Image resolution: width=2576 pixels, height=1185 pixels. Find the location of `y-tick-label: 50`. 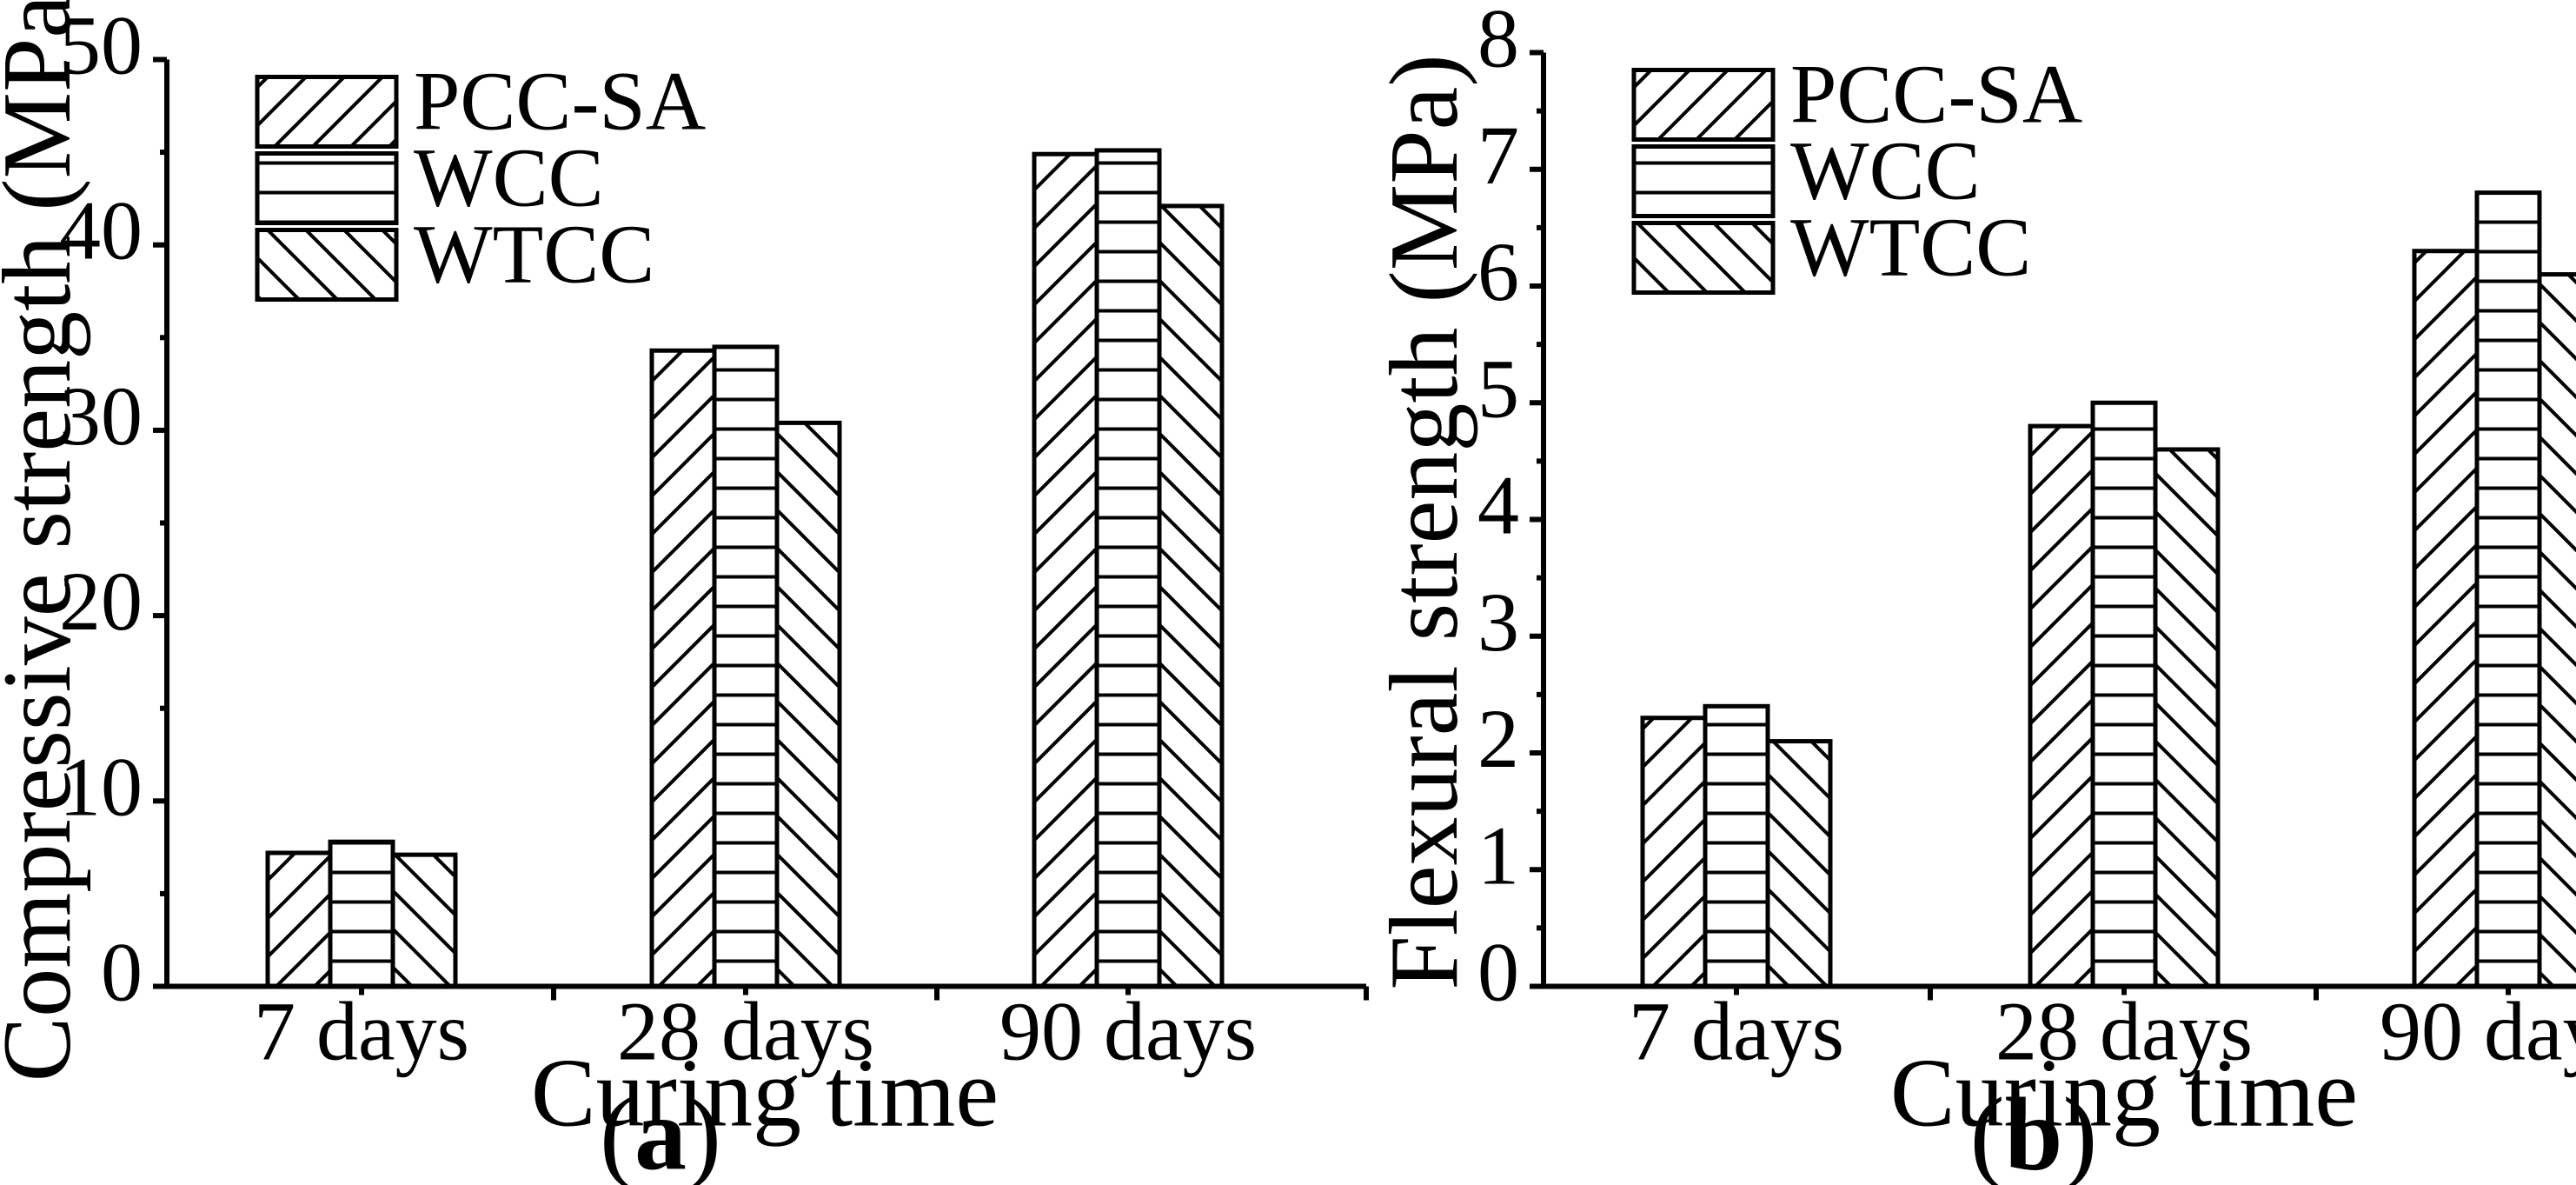

y-tick-label: 50 is located at coordinates (101, 46).